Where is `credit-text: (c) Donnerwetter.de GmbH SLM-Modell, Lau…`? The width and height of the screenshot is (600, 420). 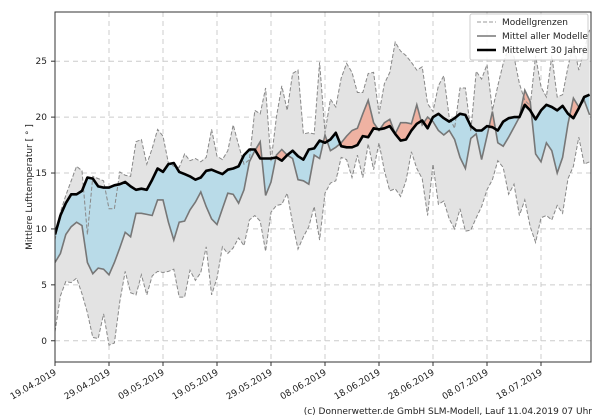
credit-text: (c) Donnerwetter.de GmbH SLM-Modell, Lau… is located at coordinates (447, 412).